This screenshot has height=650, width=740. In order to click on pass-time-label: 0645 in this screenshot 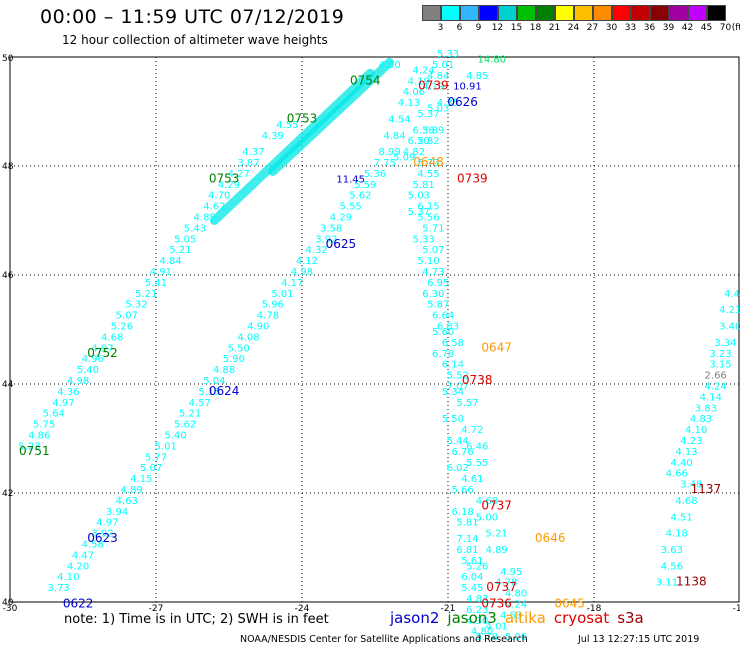, I will do `click(569, 603)`.